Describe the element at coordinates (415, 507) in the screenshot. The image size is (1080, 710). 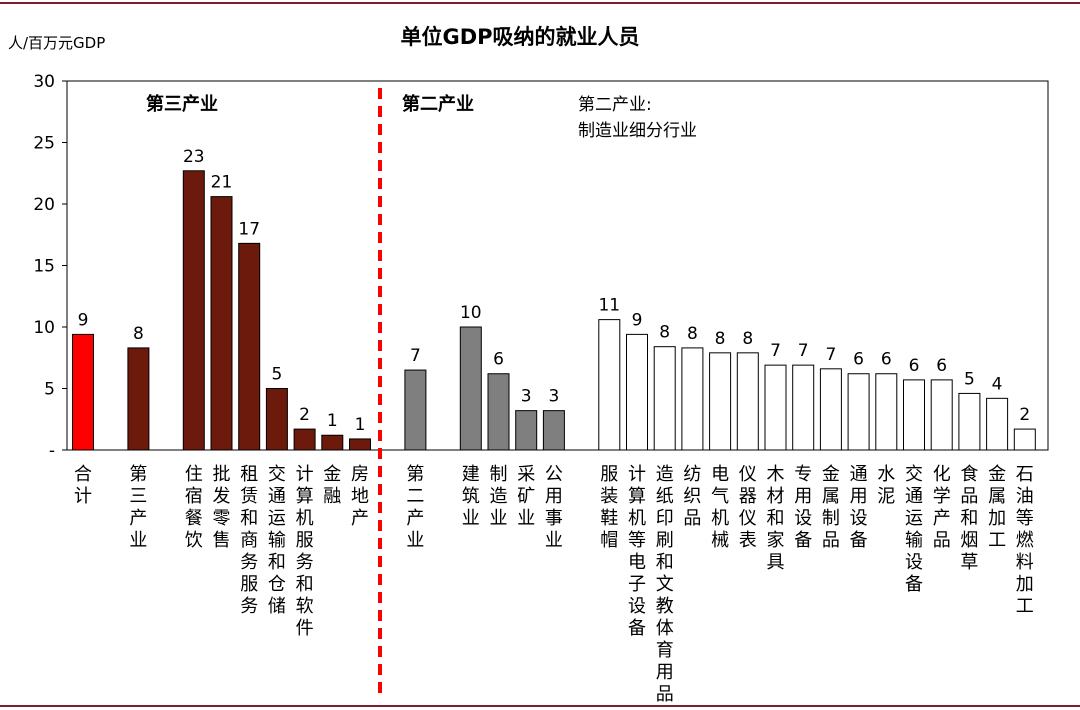
I see `category-label: 第二产业` at that location.